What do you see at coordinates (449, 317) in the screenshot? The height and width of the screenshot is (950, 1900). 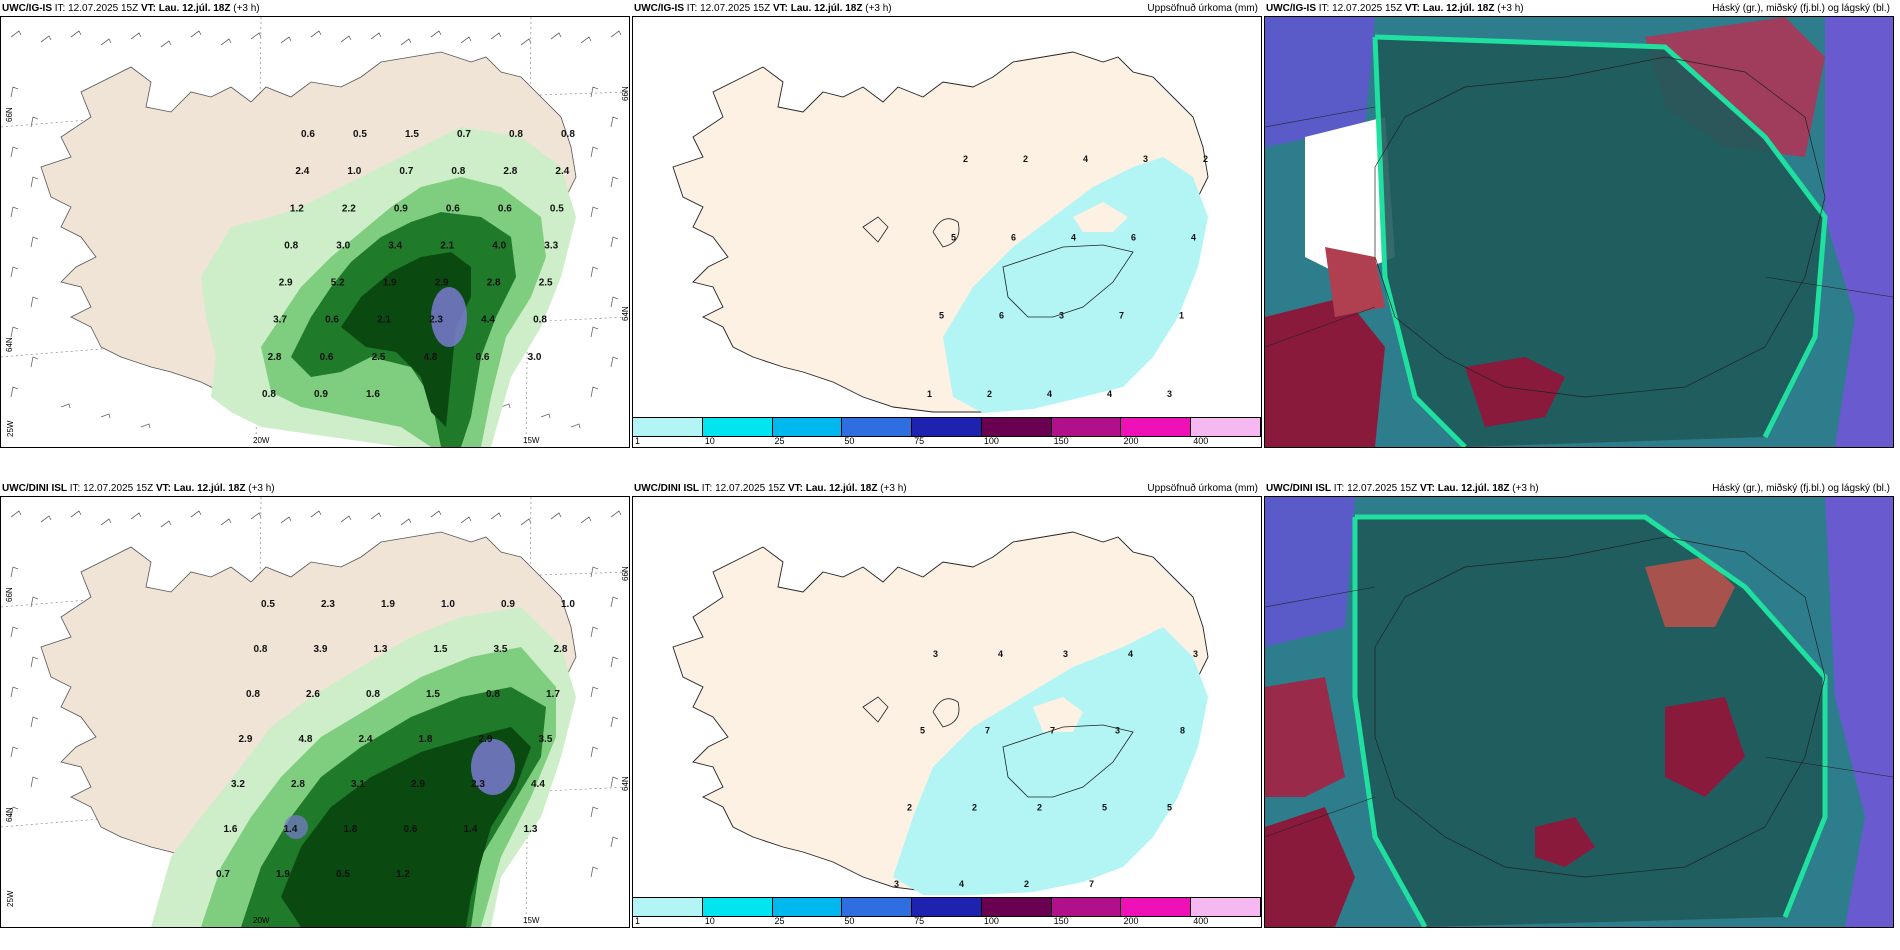 I see `precip-max` at bounding box center [449, 317].